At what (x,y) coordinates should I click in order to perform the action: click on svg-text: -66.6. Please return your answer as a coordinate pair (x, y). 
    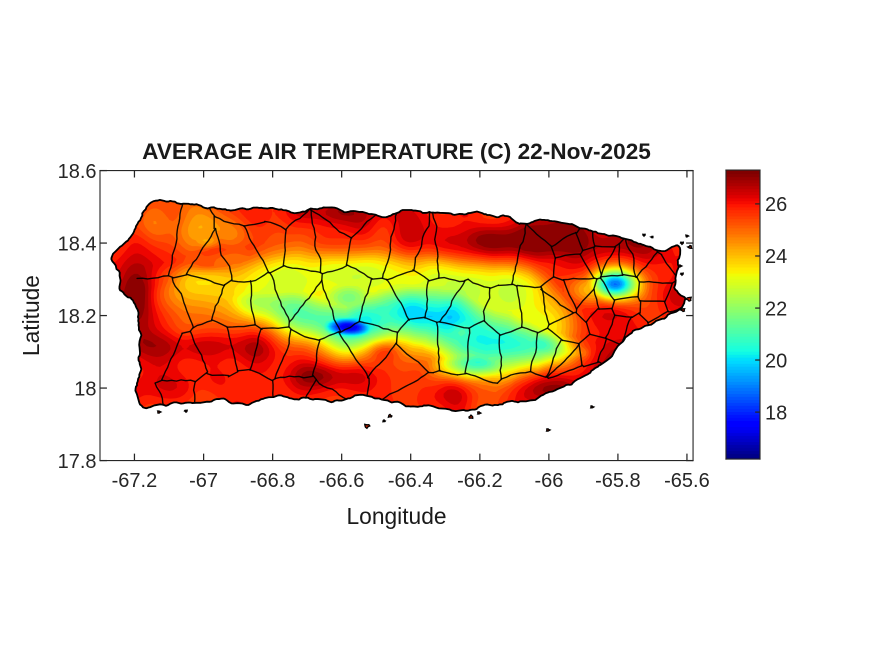
    Looking at the image, I should click on (342, 481).